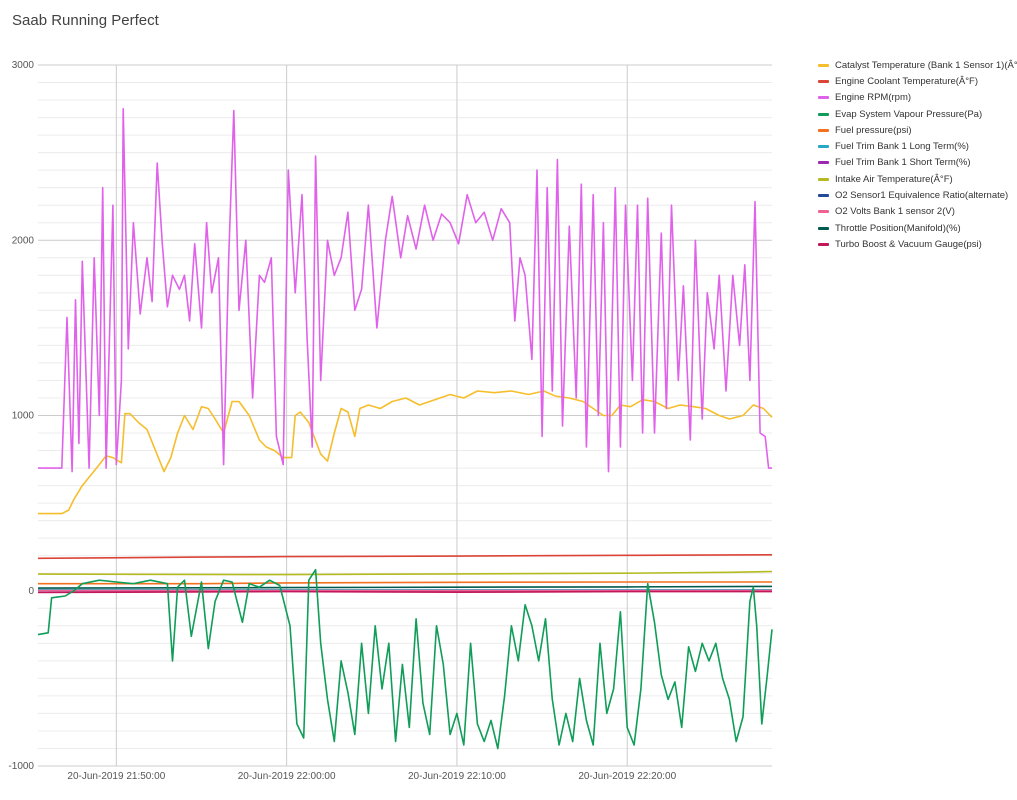 The image size is (1017, 800). I want to click on legend-item: Engine Coolant Temperature(Â°F), so click(915, 81).